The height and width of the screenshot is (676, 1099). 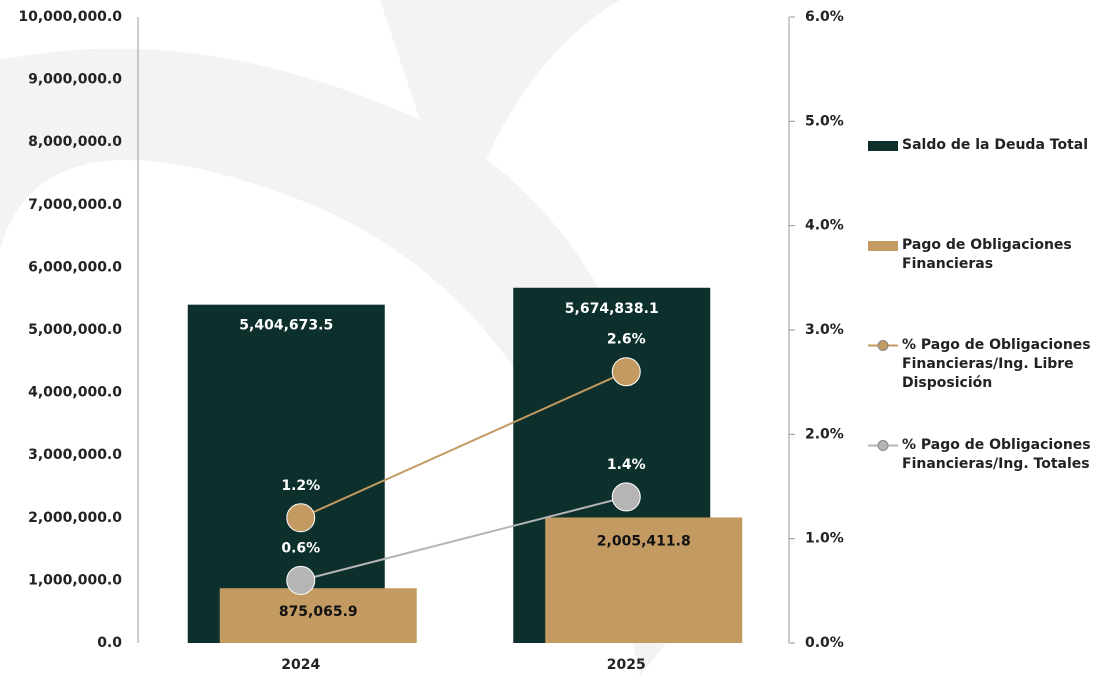 What do you see at coordinates (626, 340) in the screenshot?
I see `data-label: 2.6%` at bounding box center [626, 340].